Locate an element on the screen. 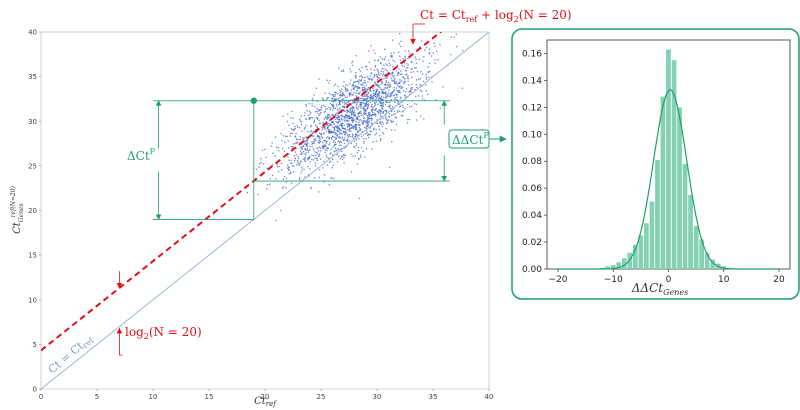  histogram-x-tick-label: −10 is located at coordinates (613, 280).